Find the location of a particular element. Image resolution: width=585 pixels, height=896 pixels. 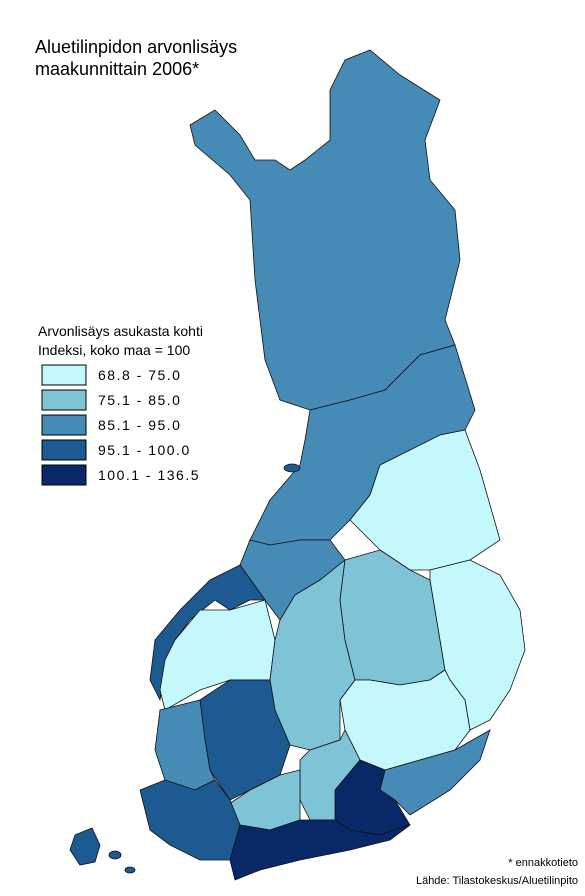

footnote: * ennakkotieto is located at coordinates (543, 863).